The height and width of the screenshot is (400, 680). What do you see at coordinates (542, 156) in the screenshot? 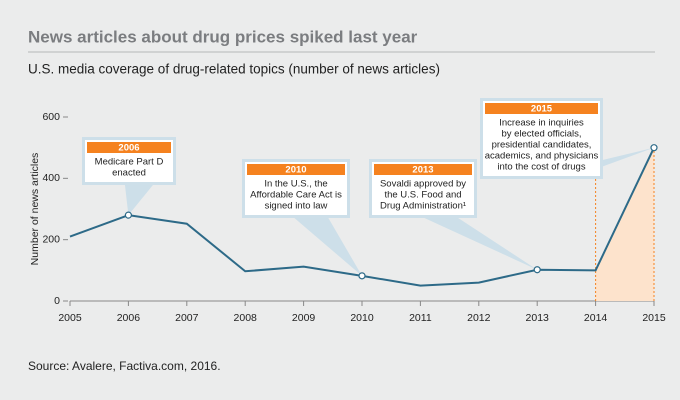
I see `callout-text: academics, and physicians` at bounding box center [542, 156].